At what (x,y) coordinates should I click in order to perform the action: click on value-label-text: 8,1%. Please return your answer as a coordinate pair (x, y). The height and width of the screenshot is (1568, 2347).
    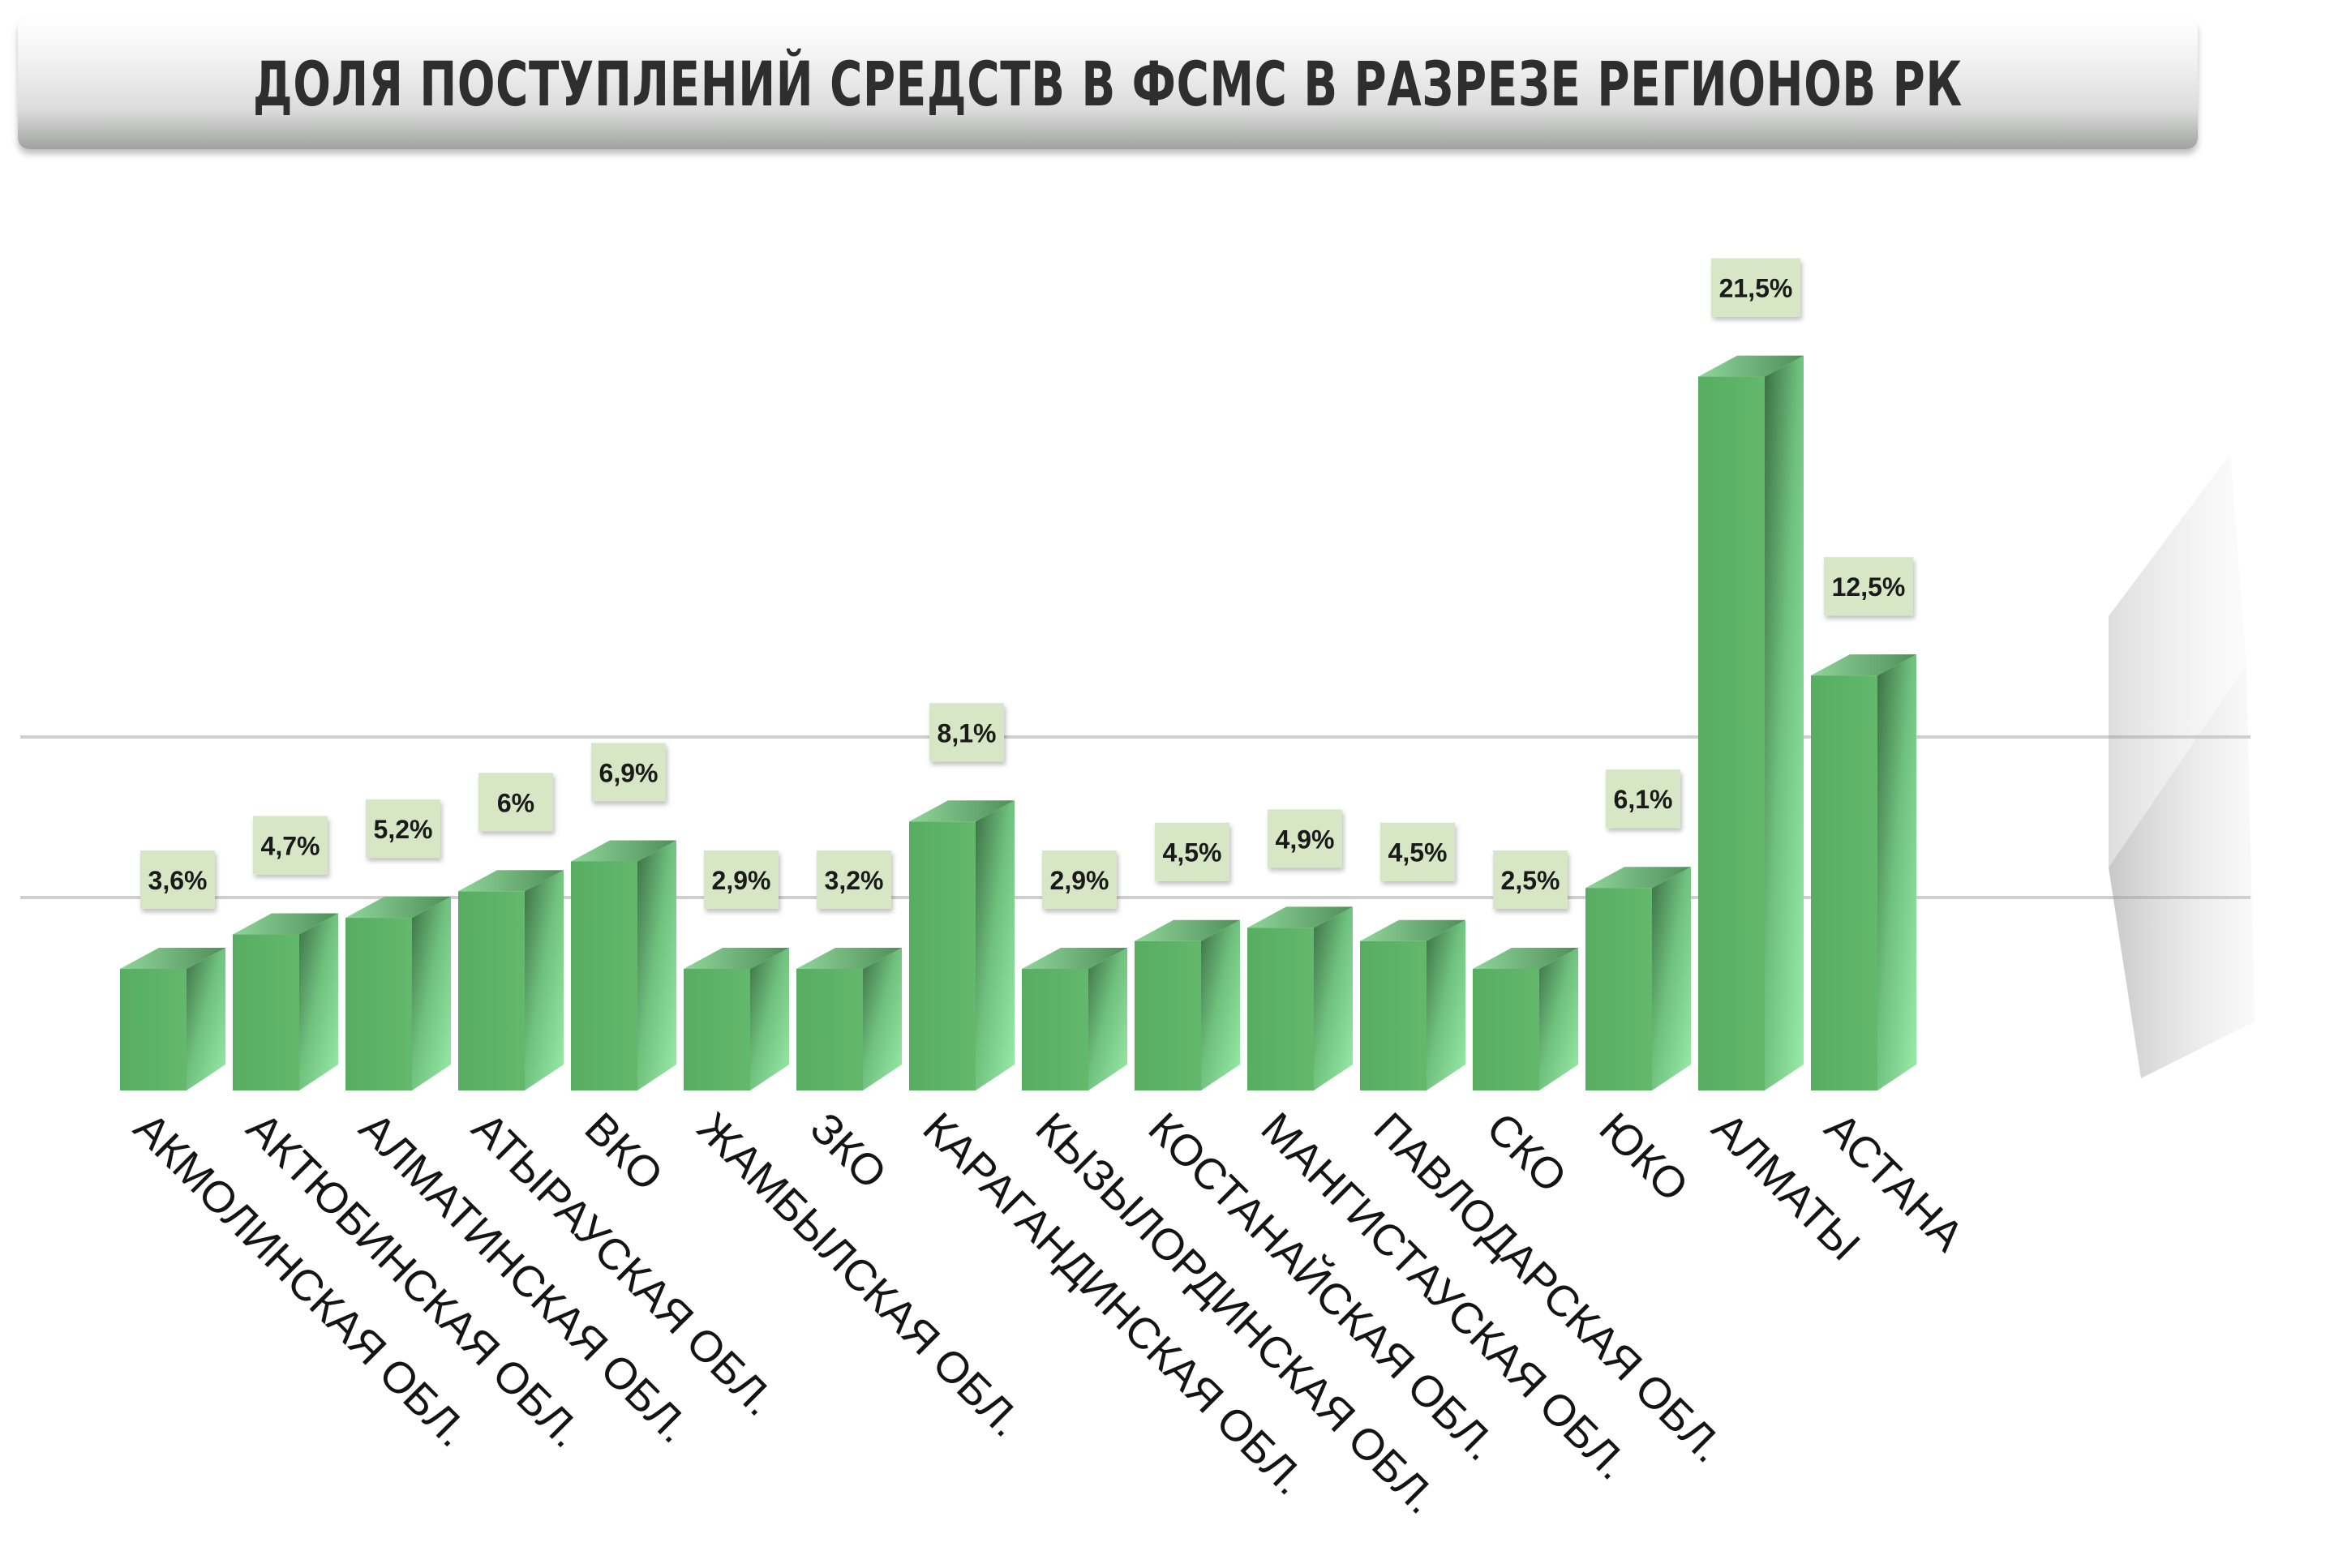
    Looking at the image, I should click on (967, 733).